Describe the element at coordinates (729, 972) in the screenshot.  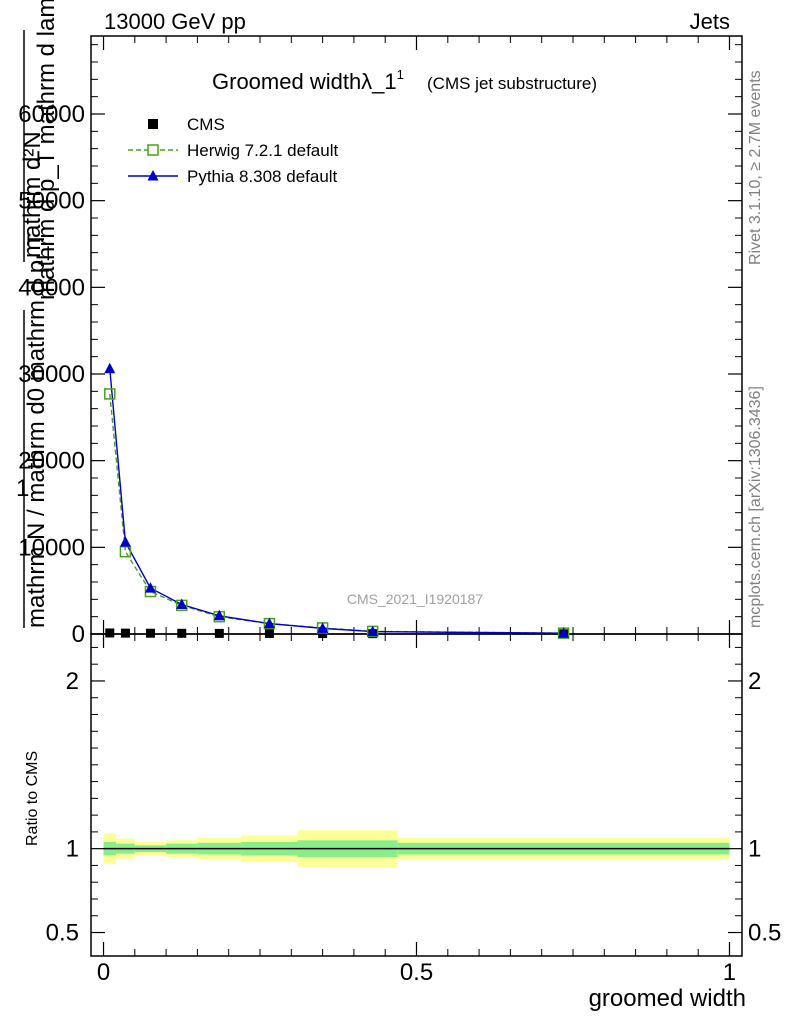
I see `x-tick-label: 1` at that location.